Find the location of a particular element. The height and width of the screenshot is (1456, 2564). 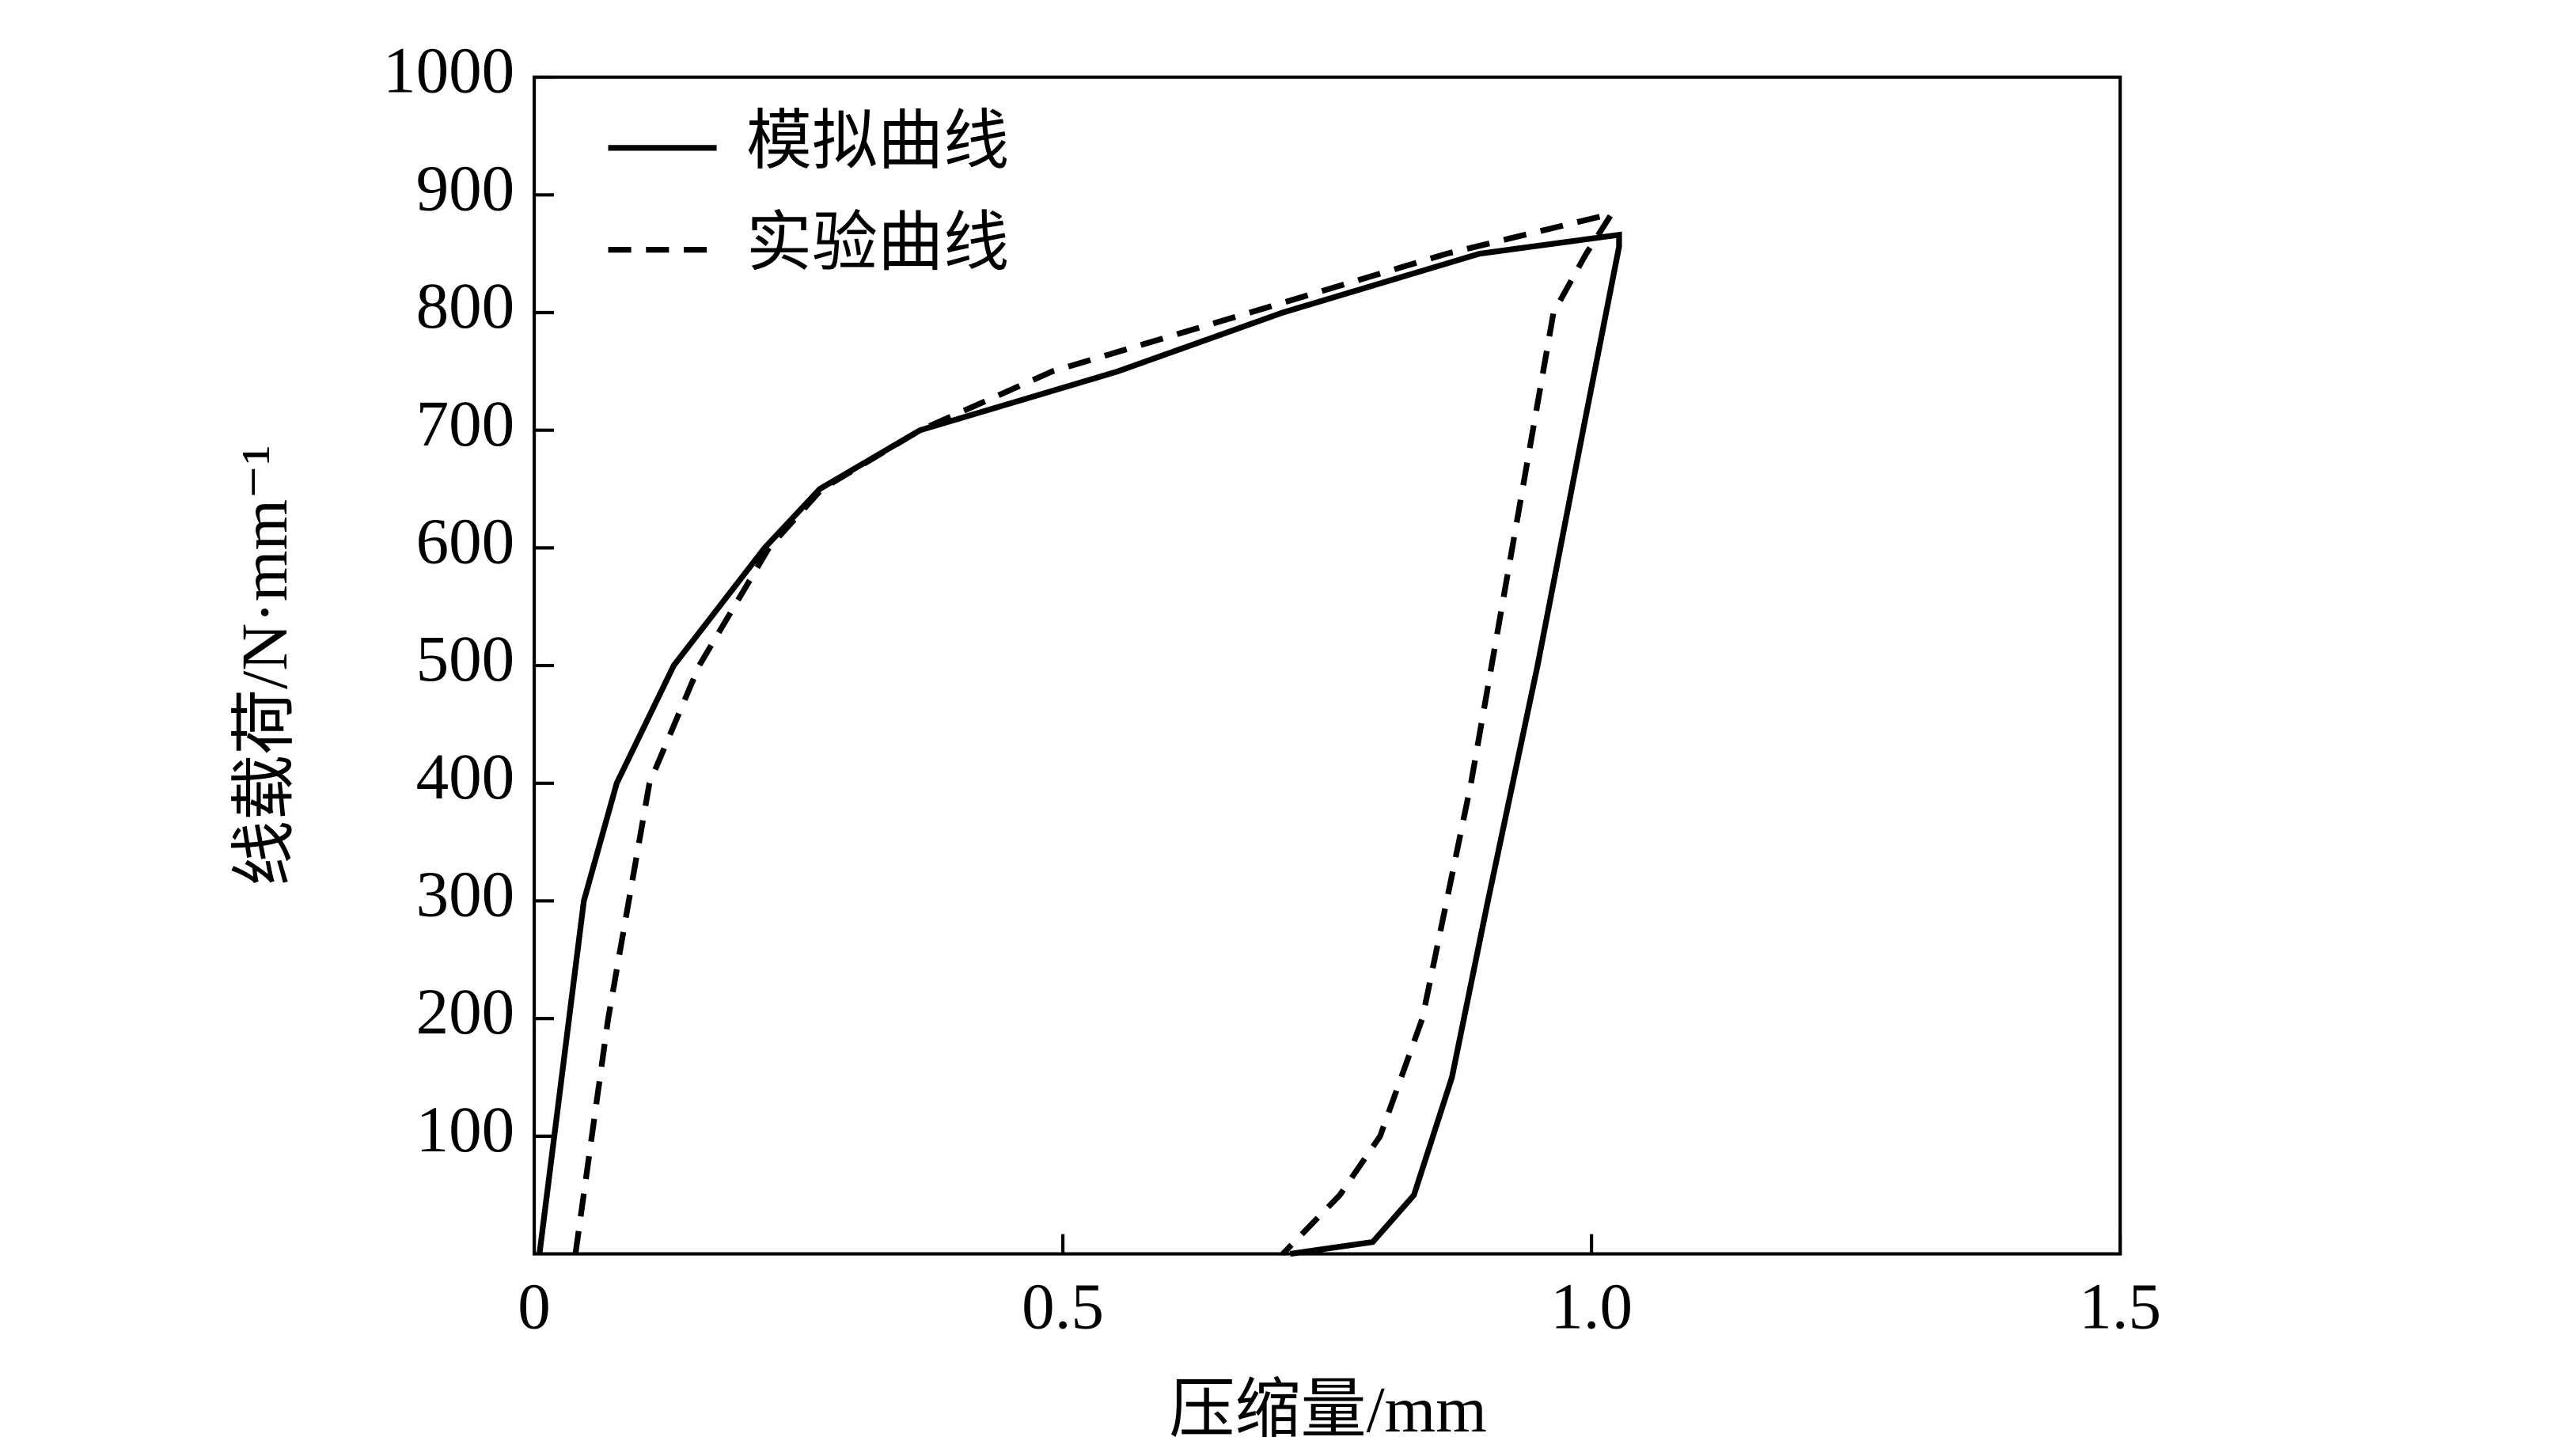

legend-label: 模拟曲线 is located at coordinates (877, 140).